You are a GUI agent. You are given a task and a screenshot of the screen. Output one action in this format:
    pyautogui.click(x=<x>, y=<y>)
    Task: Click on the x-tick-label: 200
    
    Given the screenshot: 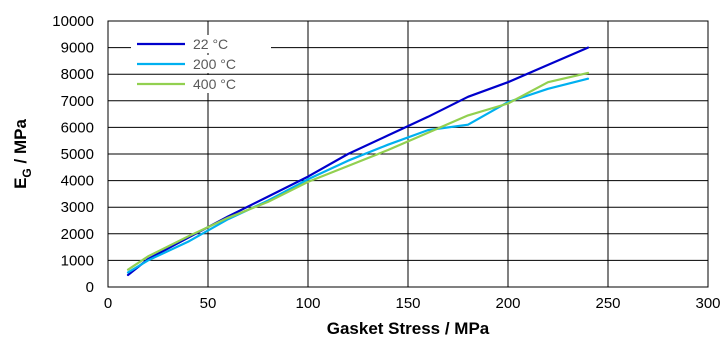 What is the action you would take?
    pyautogui.click(x=507, y=303)
    